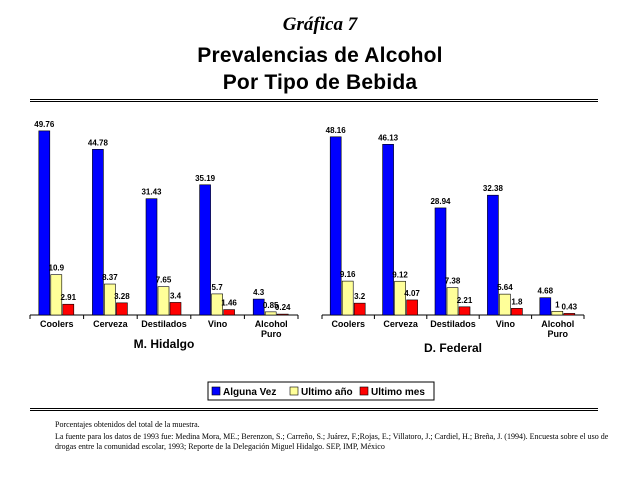  Describe the element at coordinates (176, 295) in the screenshot. I see `data-label: 3.4` at that location.